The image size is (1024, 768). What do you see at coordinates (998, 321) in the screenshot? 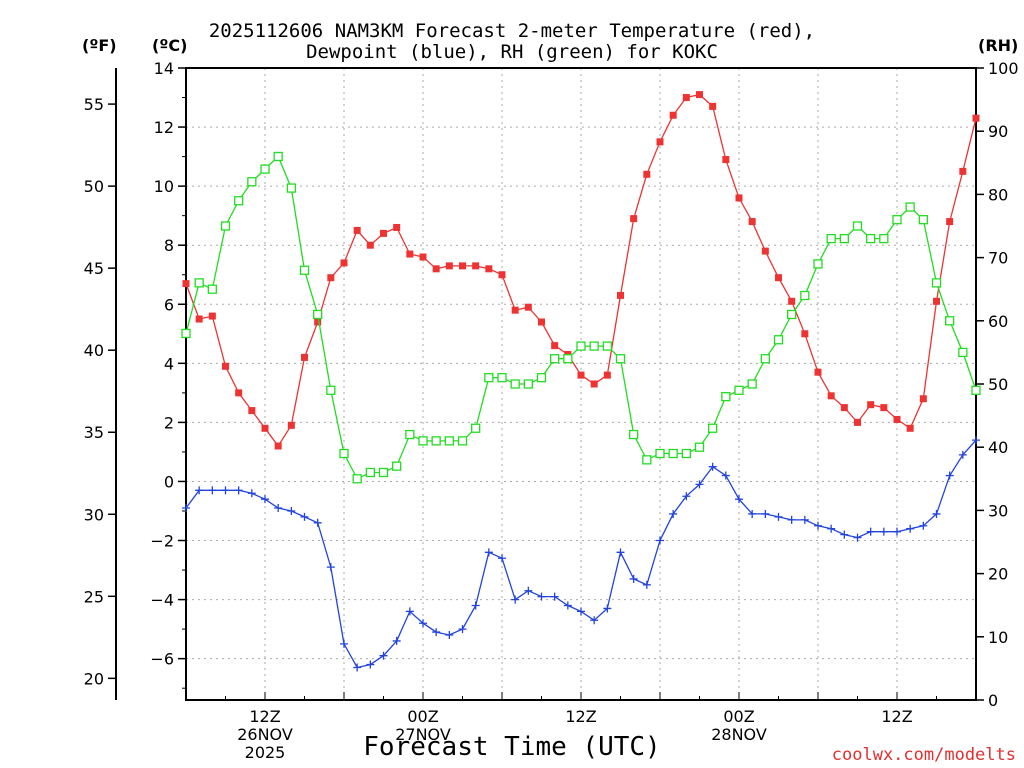
I see `rh-tick-label: 60` at bounding box center [998, 321].